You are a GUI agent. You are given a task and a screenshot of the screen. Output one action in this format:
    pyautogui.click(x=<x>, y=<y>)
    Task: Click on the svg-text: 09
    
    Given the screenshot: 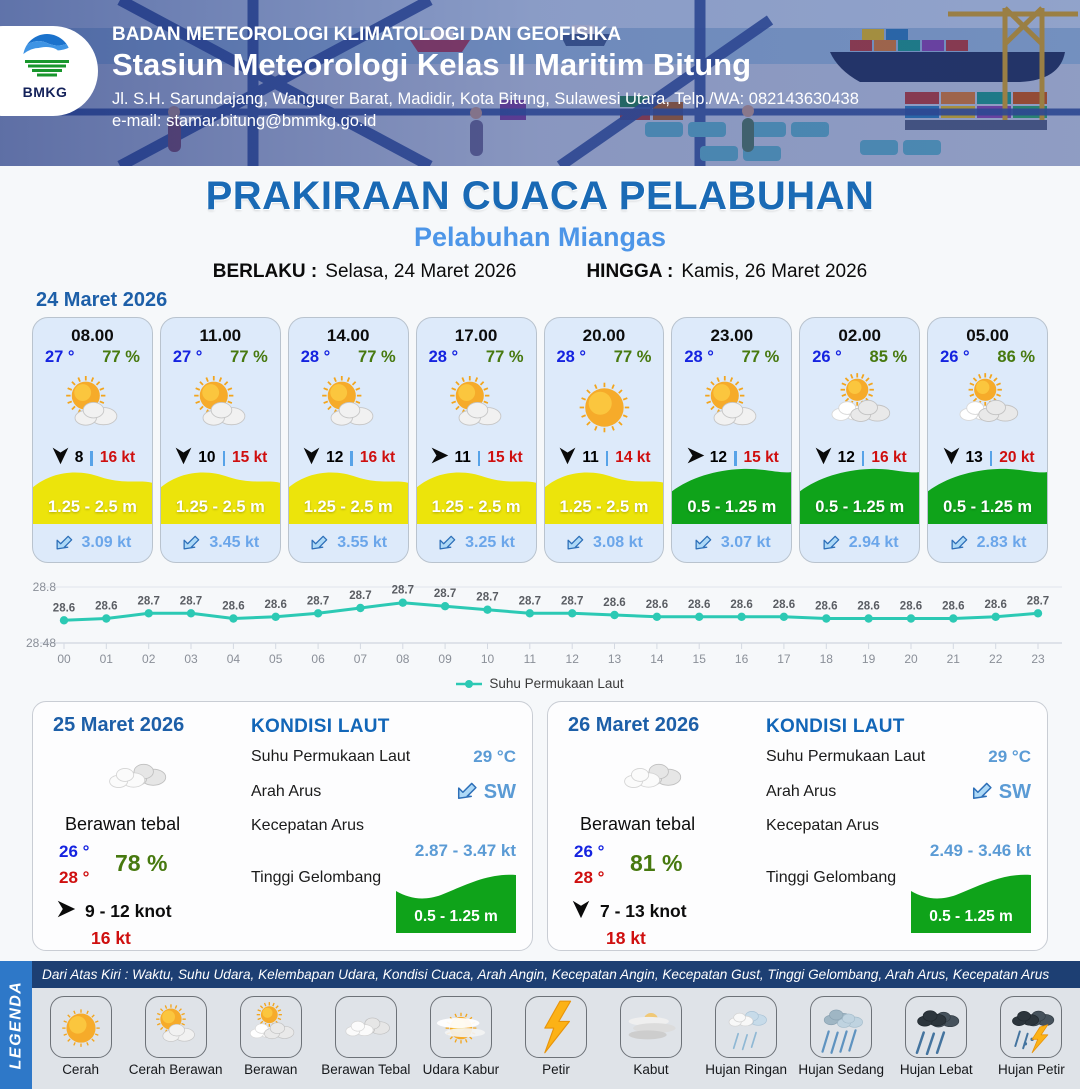 What is the action you would take?
    pyautogui.click(x=445, y=659)
    